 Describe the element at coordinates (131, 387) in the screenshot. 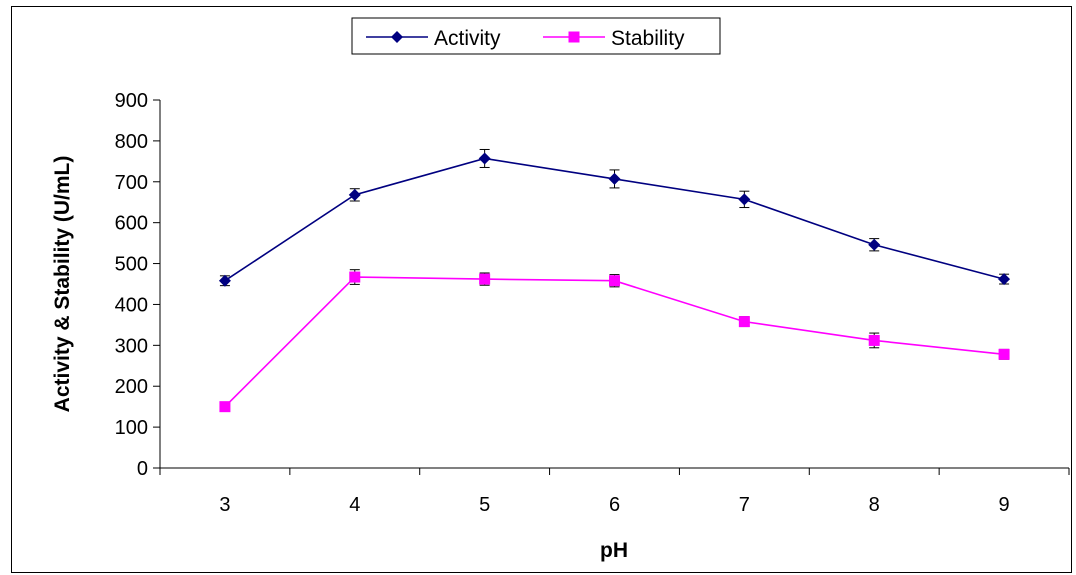

I see `y-tick-label: 200` at that location.